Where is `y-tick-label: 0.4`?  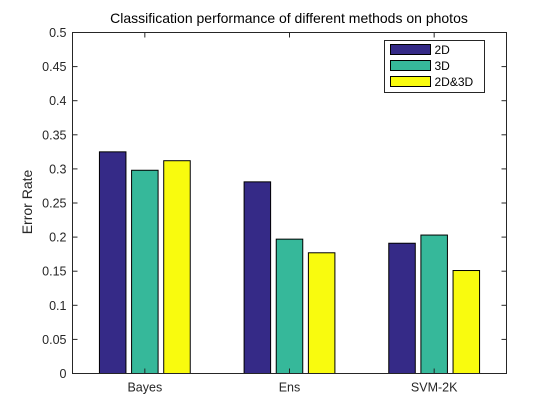
y-tick-label: 0.4 is located at coordinates (57, 101).